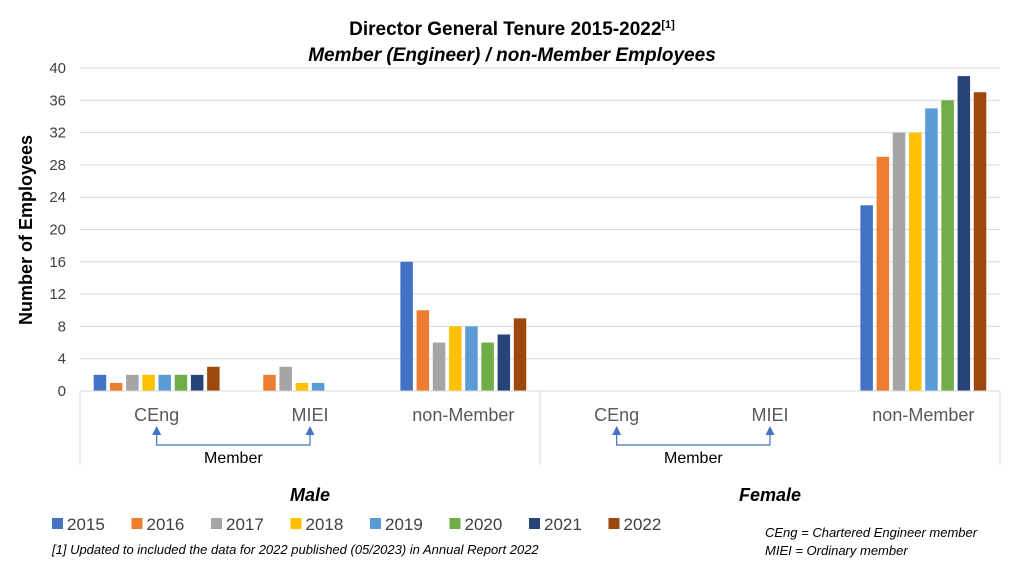  What do you see at coordinates (356, 524) in the screenshot?
I see `legend: 2015 2016 2017 2018 2019 2020 2021 2022` at bounding box center [356, 524].